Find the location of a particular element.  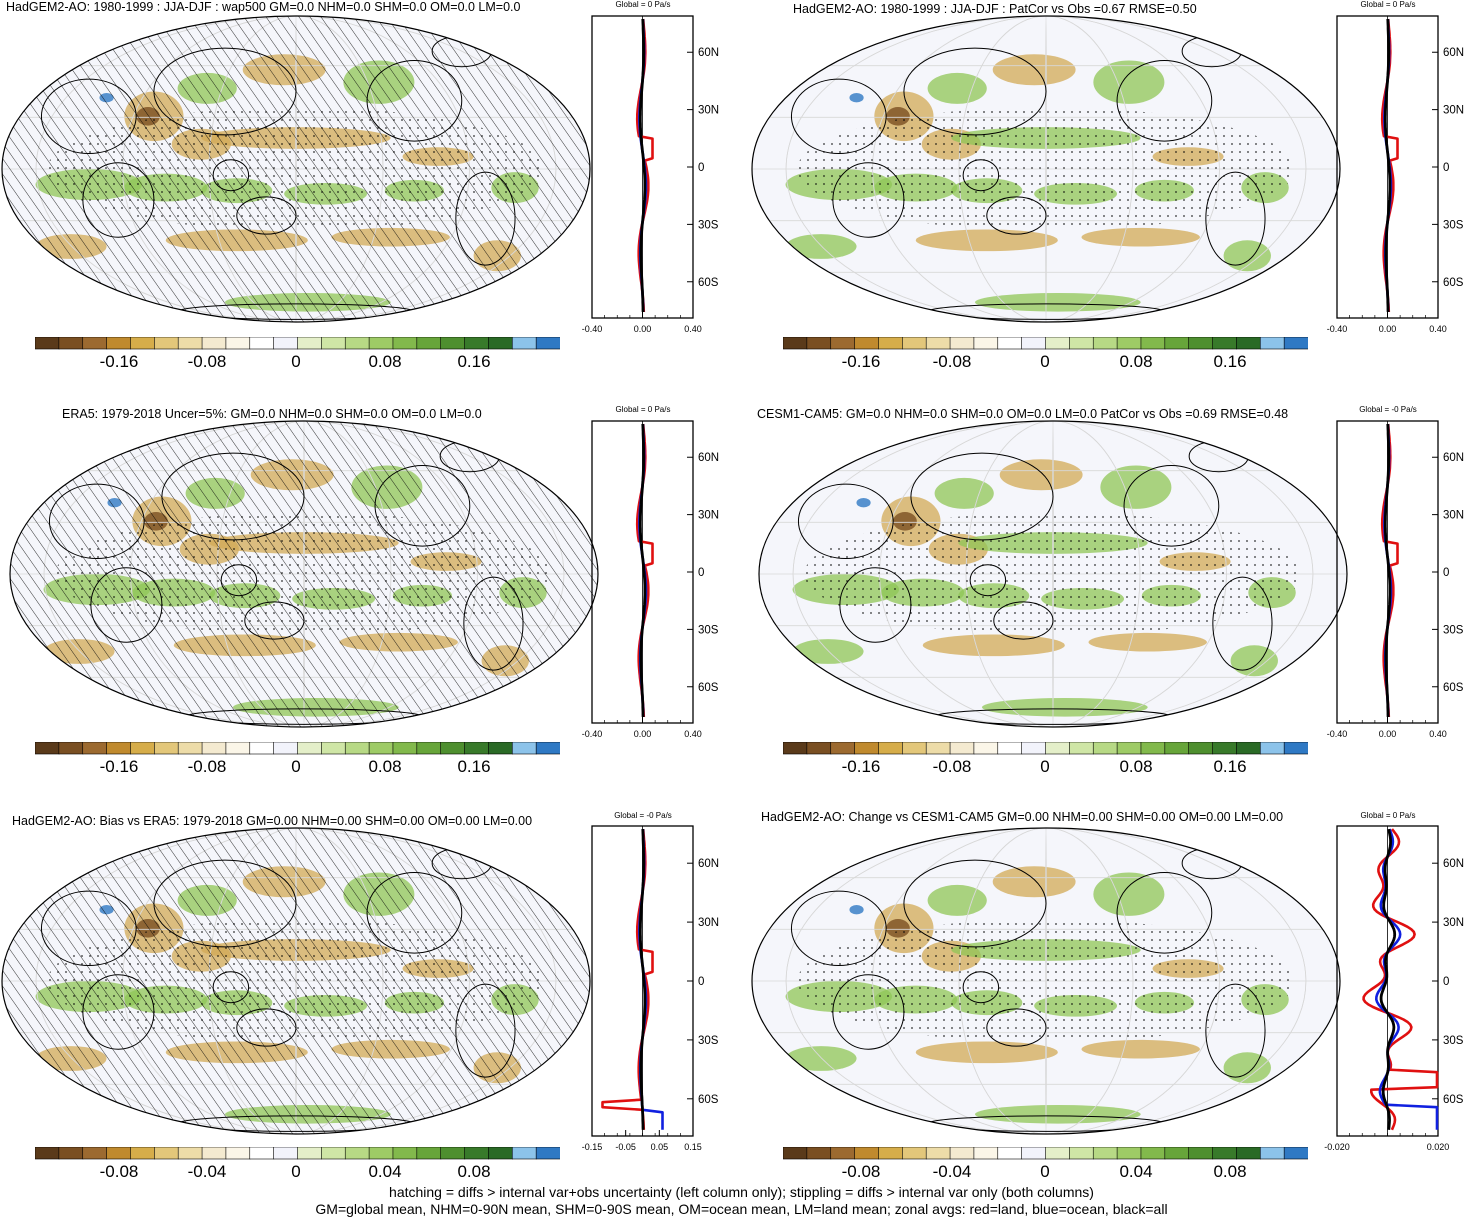

zonal-mean-plot: 60N 30N 0 30S 60S -0.40 0.00 0.40 is located at coordinates (1395, 579).